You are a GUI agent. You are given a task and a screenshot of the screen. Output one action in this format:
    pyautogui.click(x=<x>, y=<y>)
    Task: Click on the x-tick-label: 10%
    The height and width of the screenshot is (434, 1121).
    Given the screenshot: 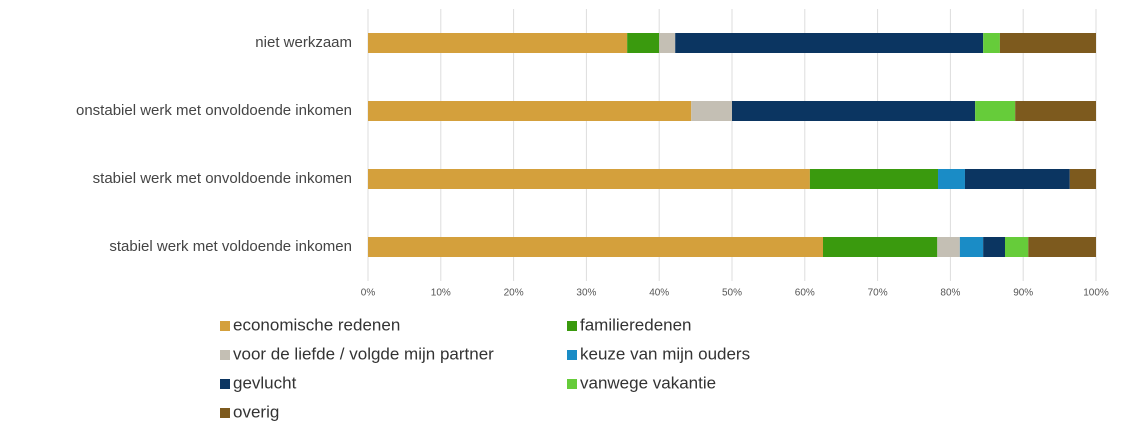 What is the action you would take?
    pyautogui.click(x=441, y=293)
    